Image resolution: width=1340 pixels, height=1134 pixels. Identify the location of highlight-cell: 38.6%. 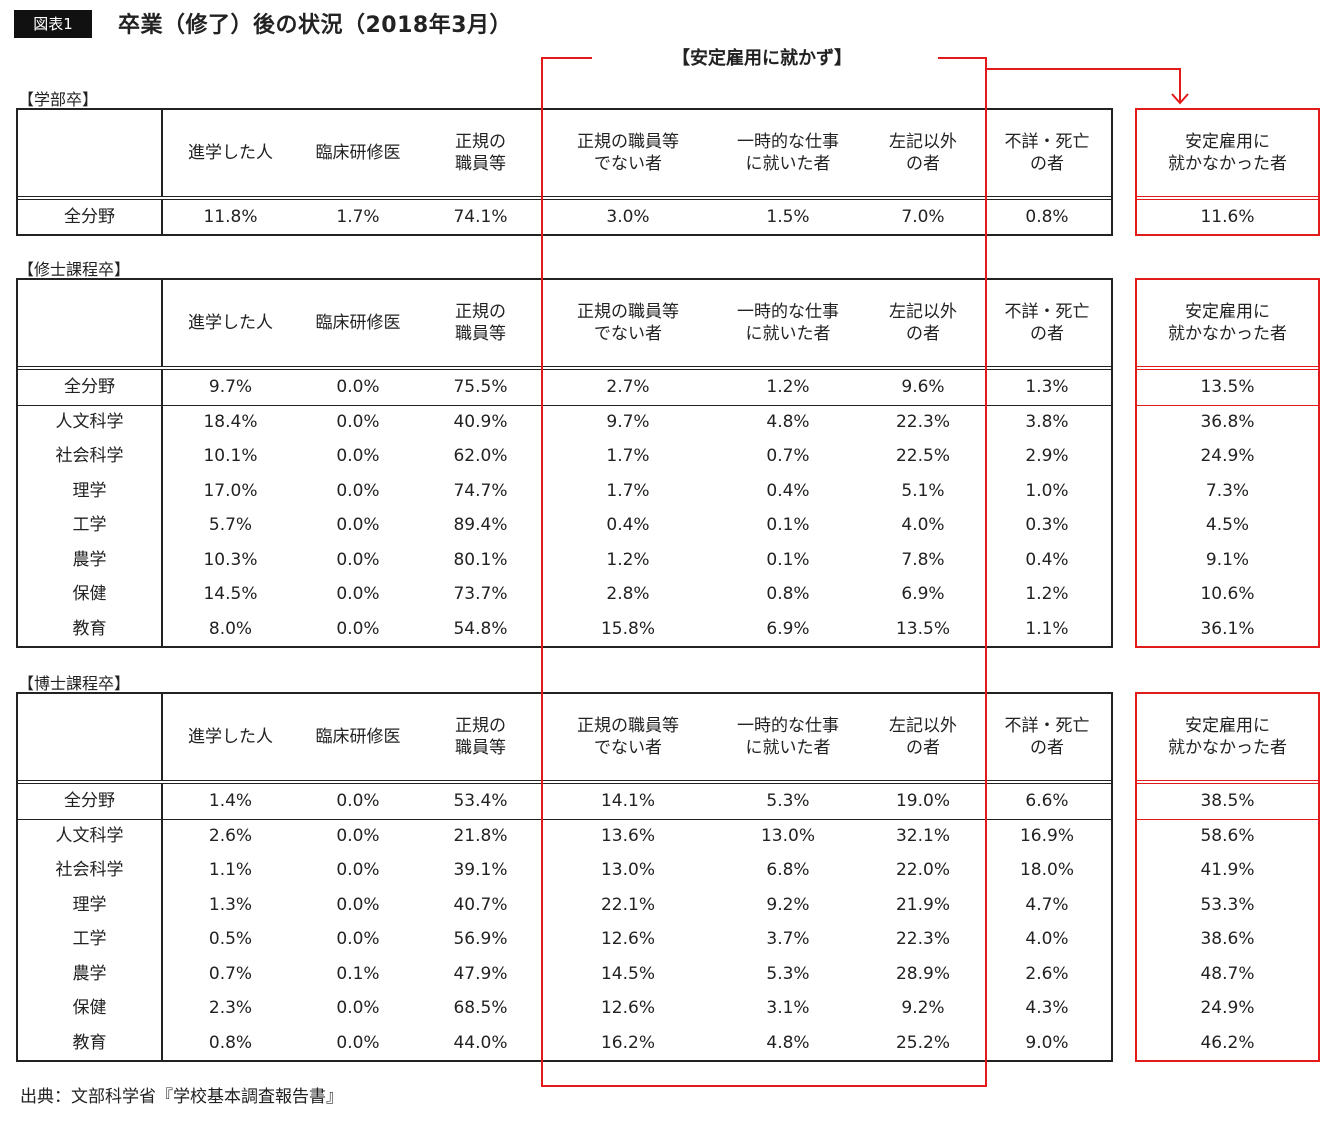
(1227, 939).